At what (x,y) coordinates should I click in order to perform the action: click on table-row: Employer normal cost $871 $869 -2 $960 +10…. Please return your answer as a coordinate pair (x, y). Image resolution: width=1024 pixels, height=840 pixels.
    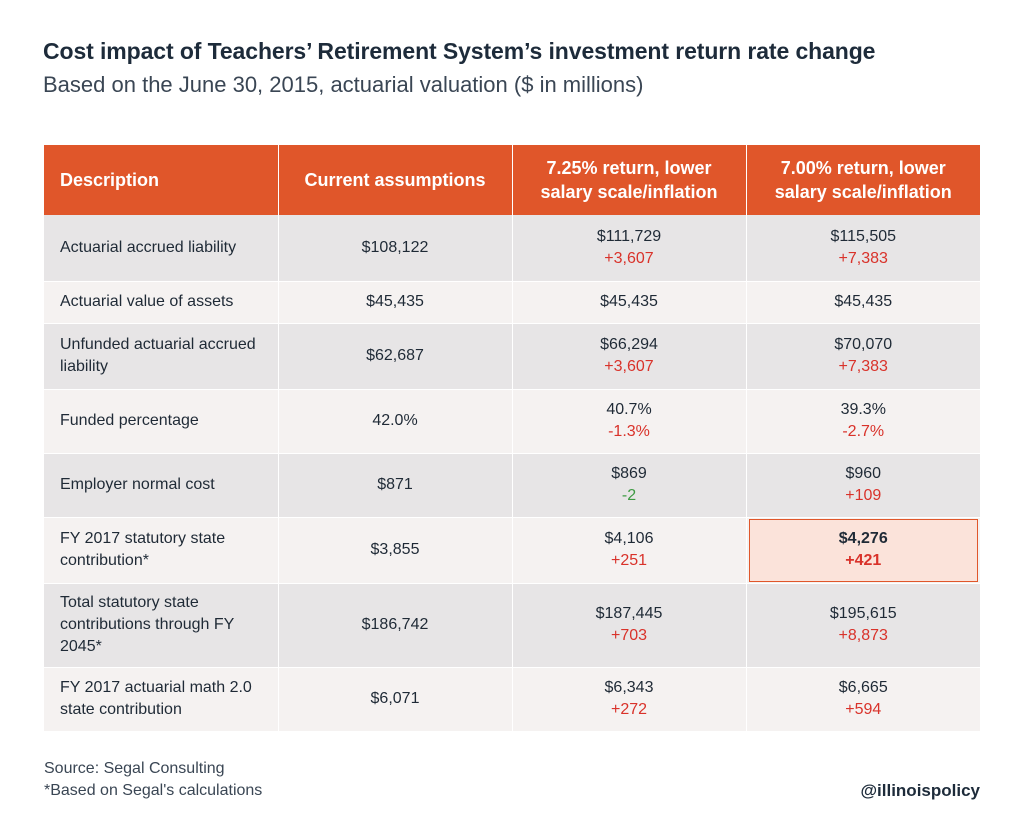
    Looking at the image, I should click on (512, 485).